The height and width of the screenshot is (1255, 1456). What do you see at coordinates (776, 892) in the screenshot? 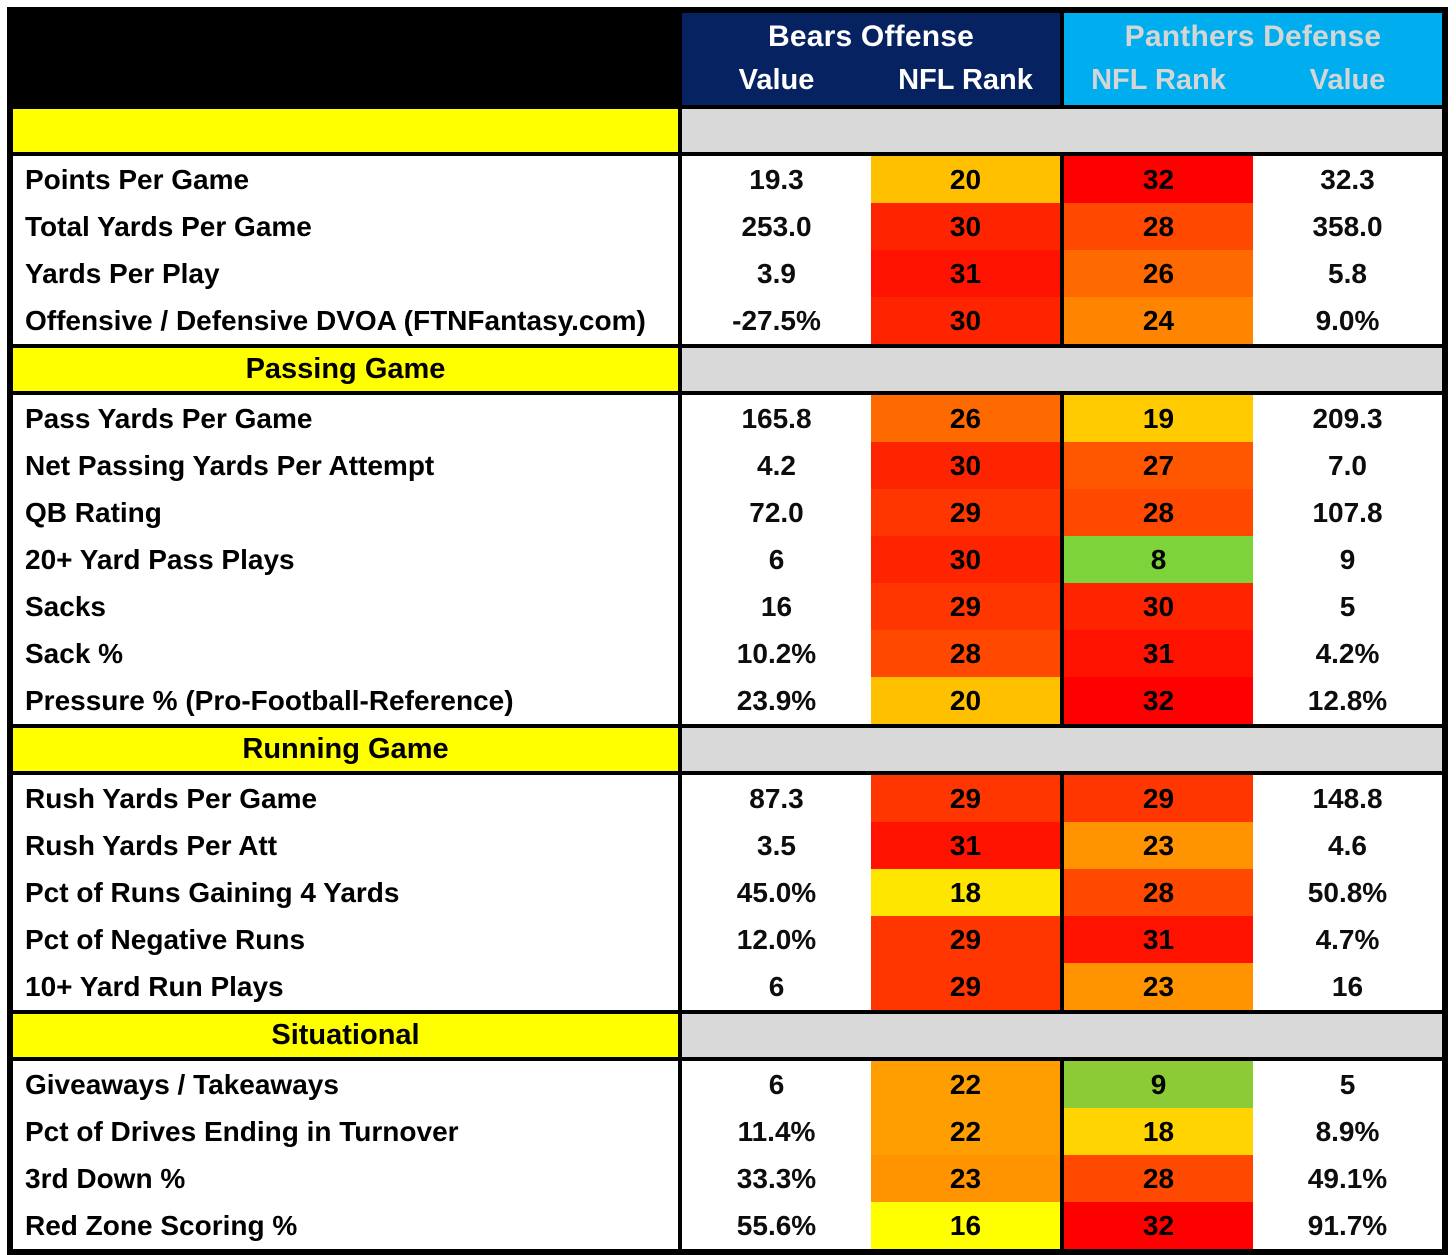
I see `bears-value: 45.0%` at bounding box center [776, 892].